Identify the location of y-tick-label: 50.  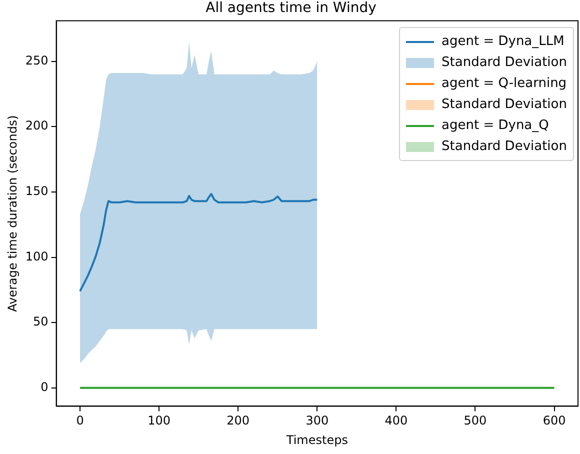
(40, 321).